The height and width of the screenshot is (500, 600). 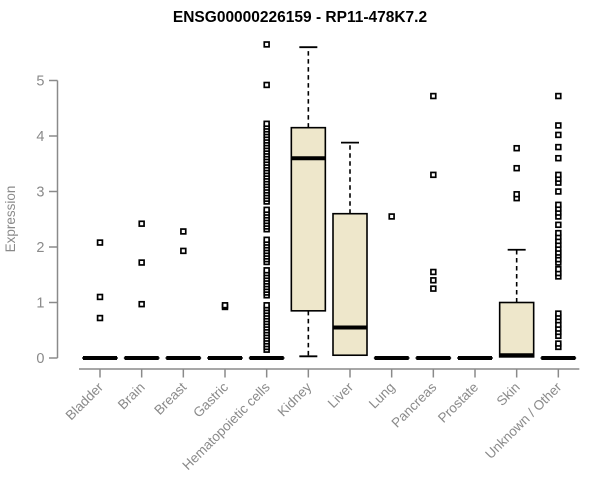 What do you see at coordinates (85, 401) in the screenshot?
I see `x-category-label: Bladder` at bounding box center [85, 401].